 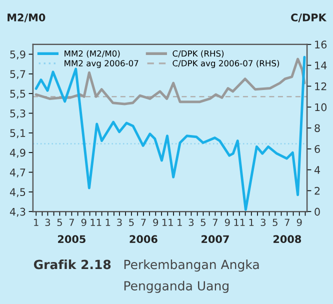 I want to click on text: 2005, so click(x=72, y=239).